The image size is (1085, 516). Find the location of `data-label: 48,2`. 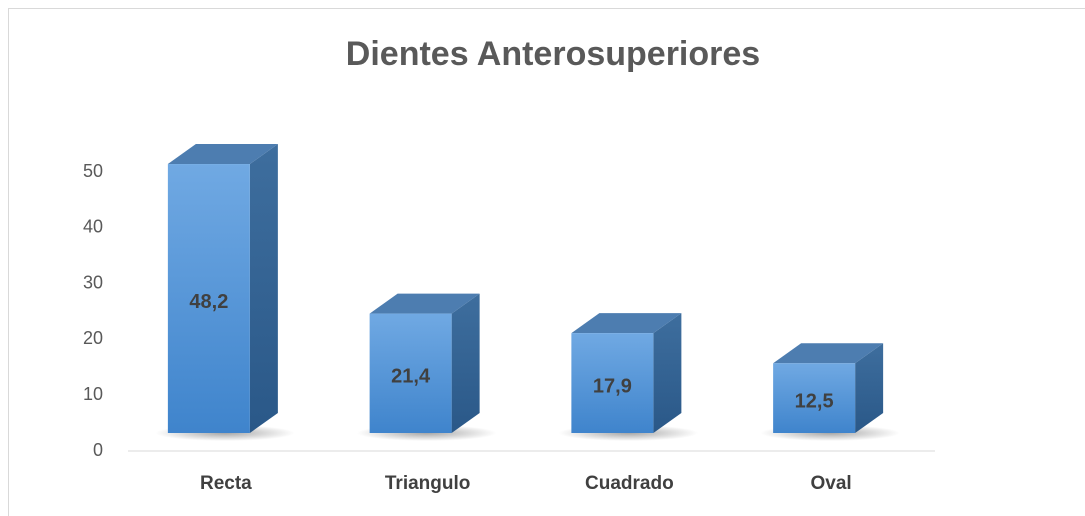

data-label: 48,2 is located at coordinates (208, 302).